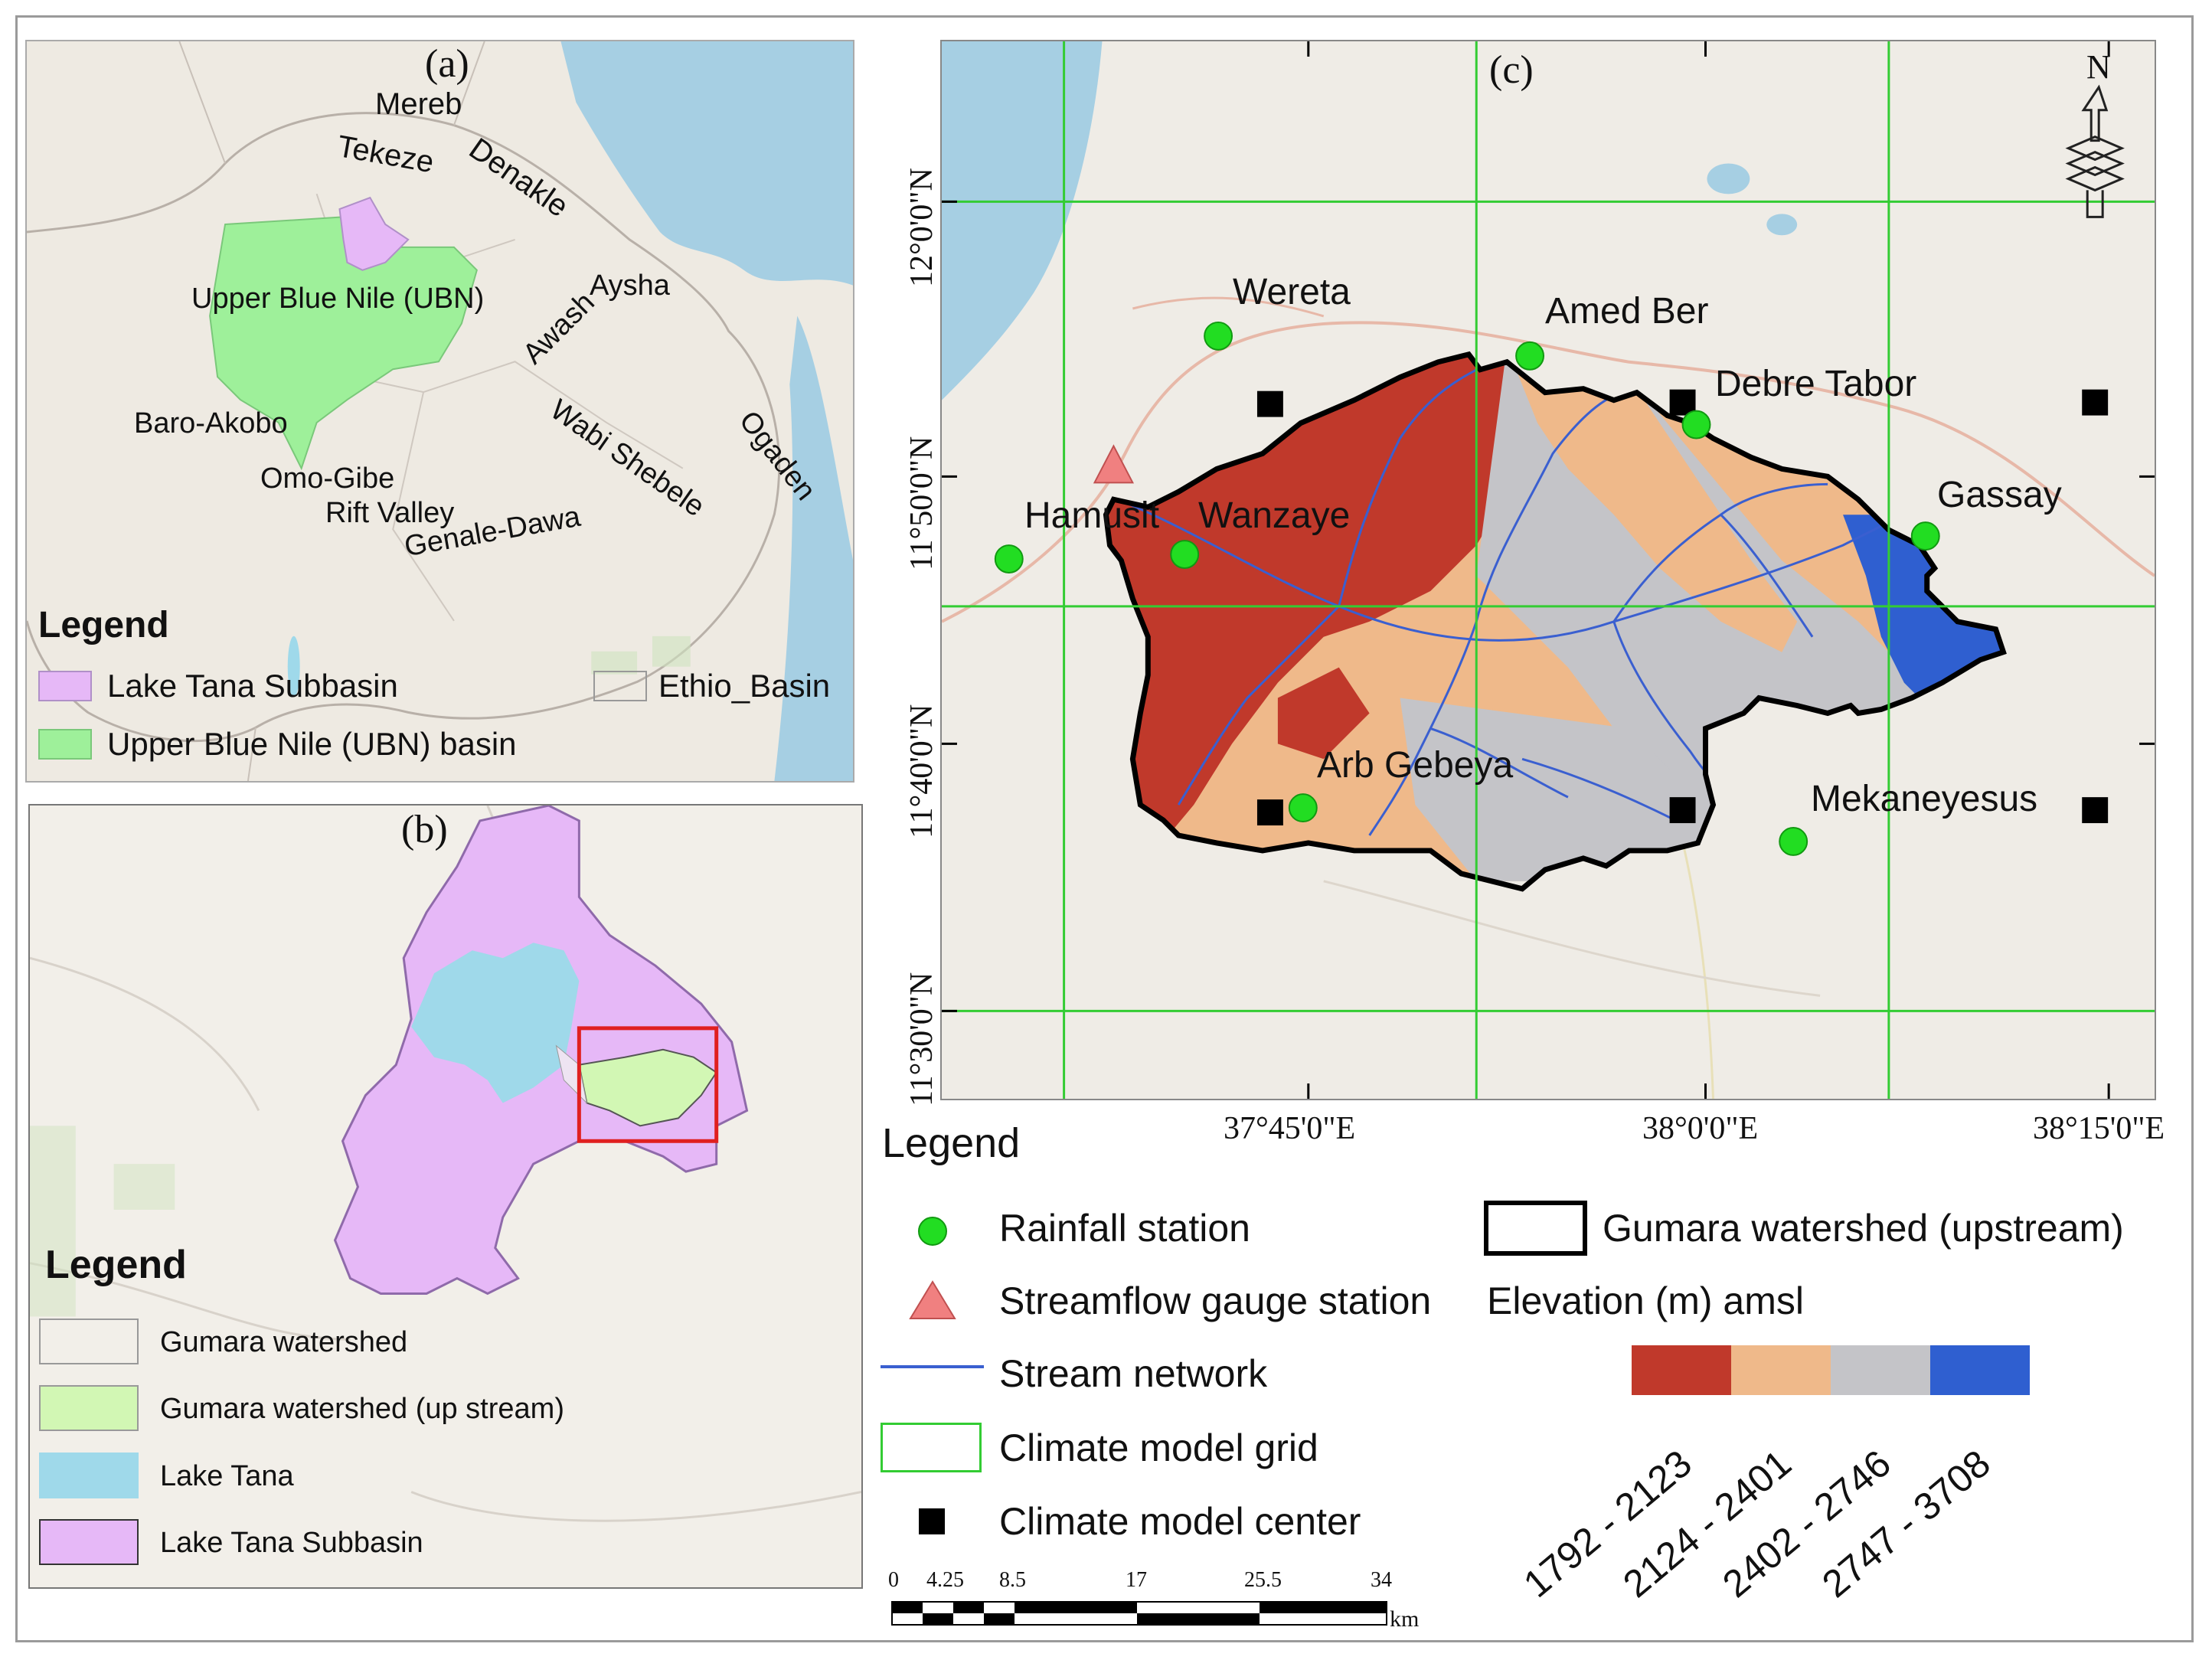 The width and height of the screenshot is (2212, 1660). Describe the element at coordinates (1139, 1613) in the screenshot. I see `scale-bar` at that location.